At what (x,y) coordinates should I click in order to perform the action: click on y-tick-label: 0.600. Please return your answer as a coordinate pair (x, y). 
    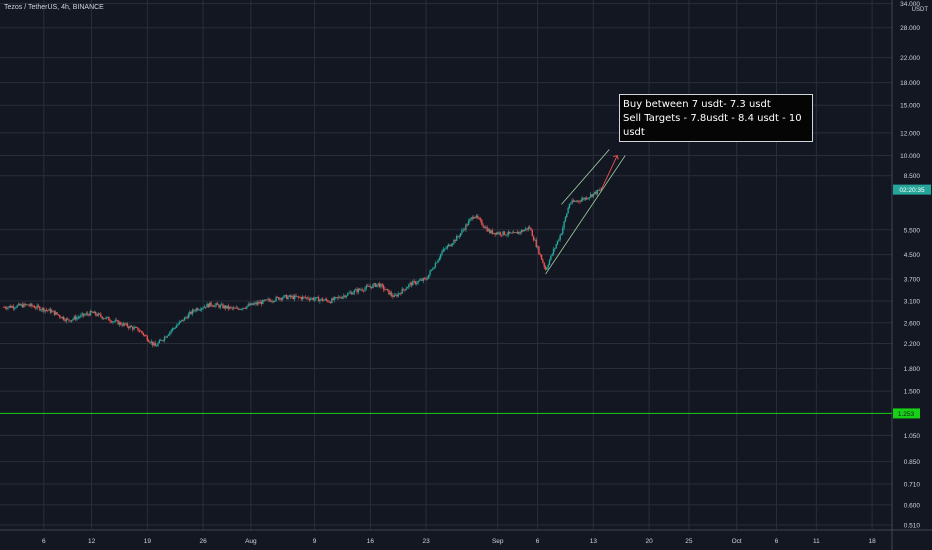
    Looking at the image, I should click on (912, 505).